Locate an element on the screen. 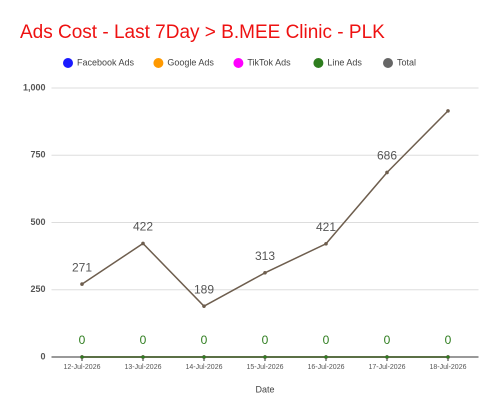 This screenshot has width=500, height=415. x-tick-label: 18-Jul-2026 is located at coordinates (448, 367).